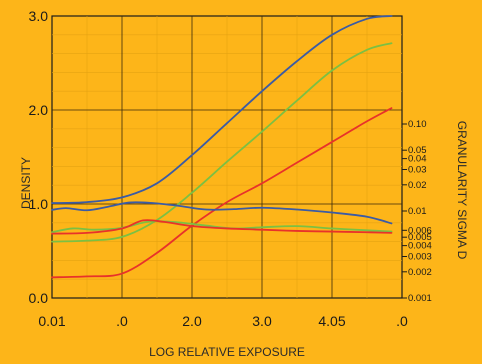 The width and height of the screenshot is (482, 364). I want to click on y2-tick-label: 0.003, so click(420, 256).